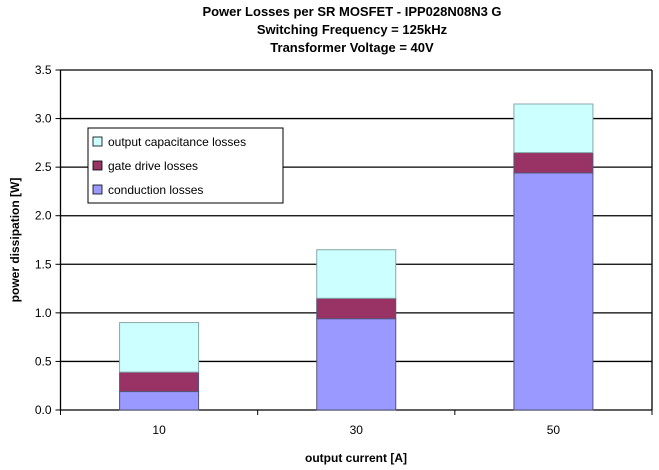 The height and width of the screenshot is (470, 659). What do you see at coordinates (43, 167) in the screenshot?
I see `y-tick-label: 2.5` at bounding box center [43, 167].